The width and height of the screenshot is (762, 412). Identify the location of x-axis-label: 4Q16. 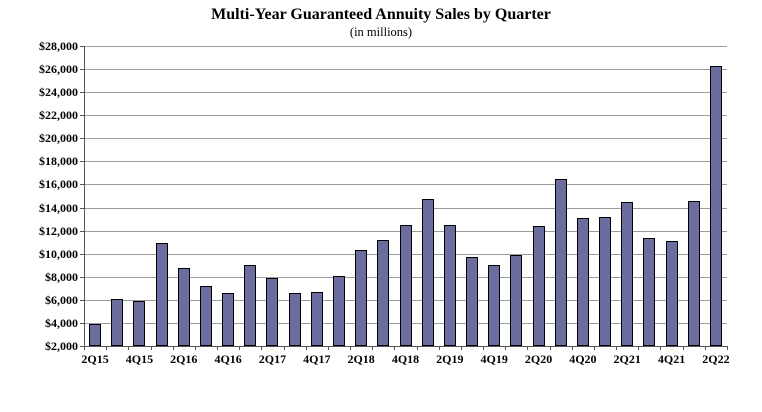
(228, 359).